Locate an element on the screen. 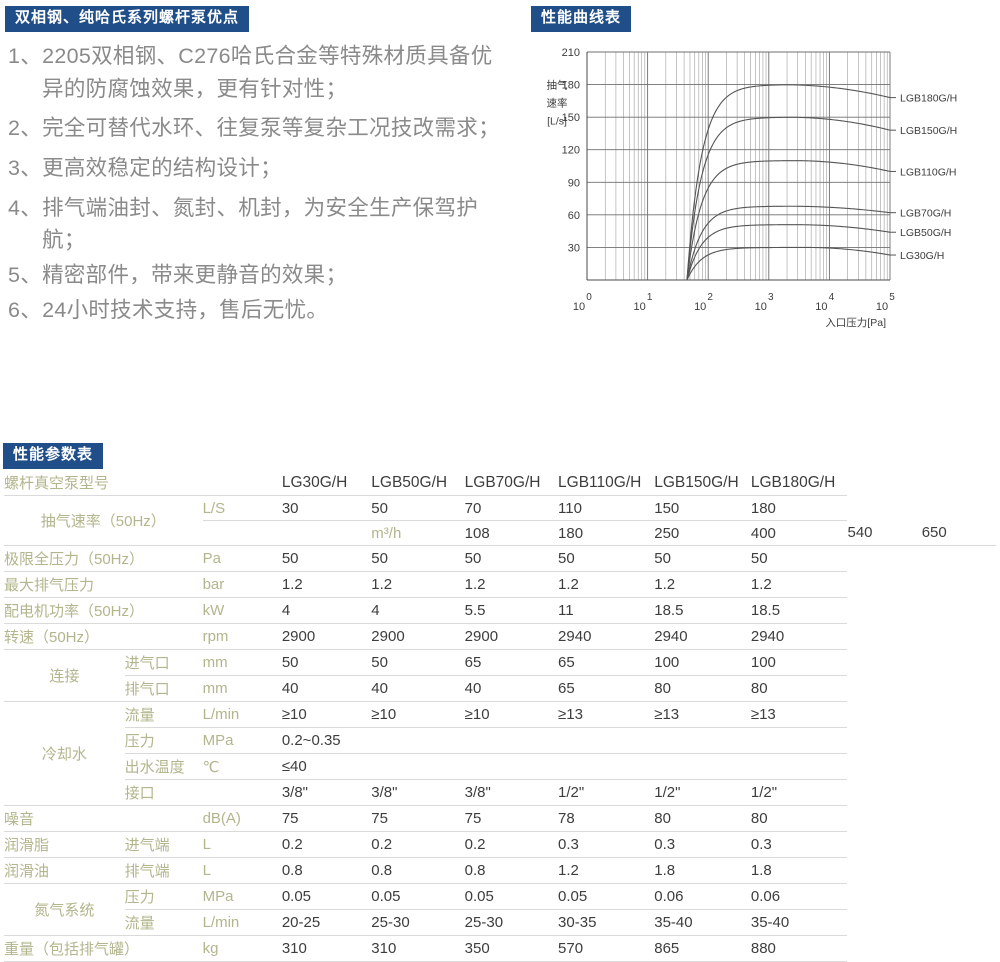 The height and width of the screenshot is (962, 1000). row-value: 35-40 is located at coordinates (702, 922).